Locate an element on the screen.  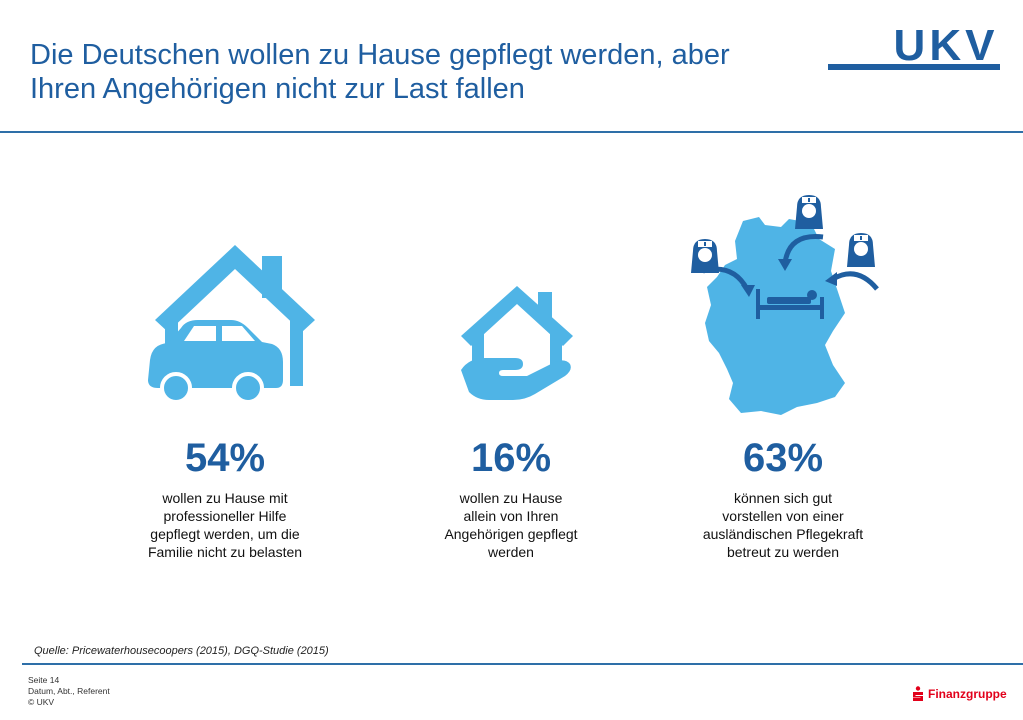
ukv-logo: UKV is located at coordinates (914, 45).